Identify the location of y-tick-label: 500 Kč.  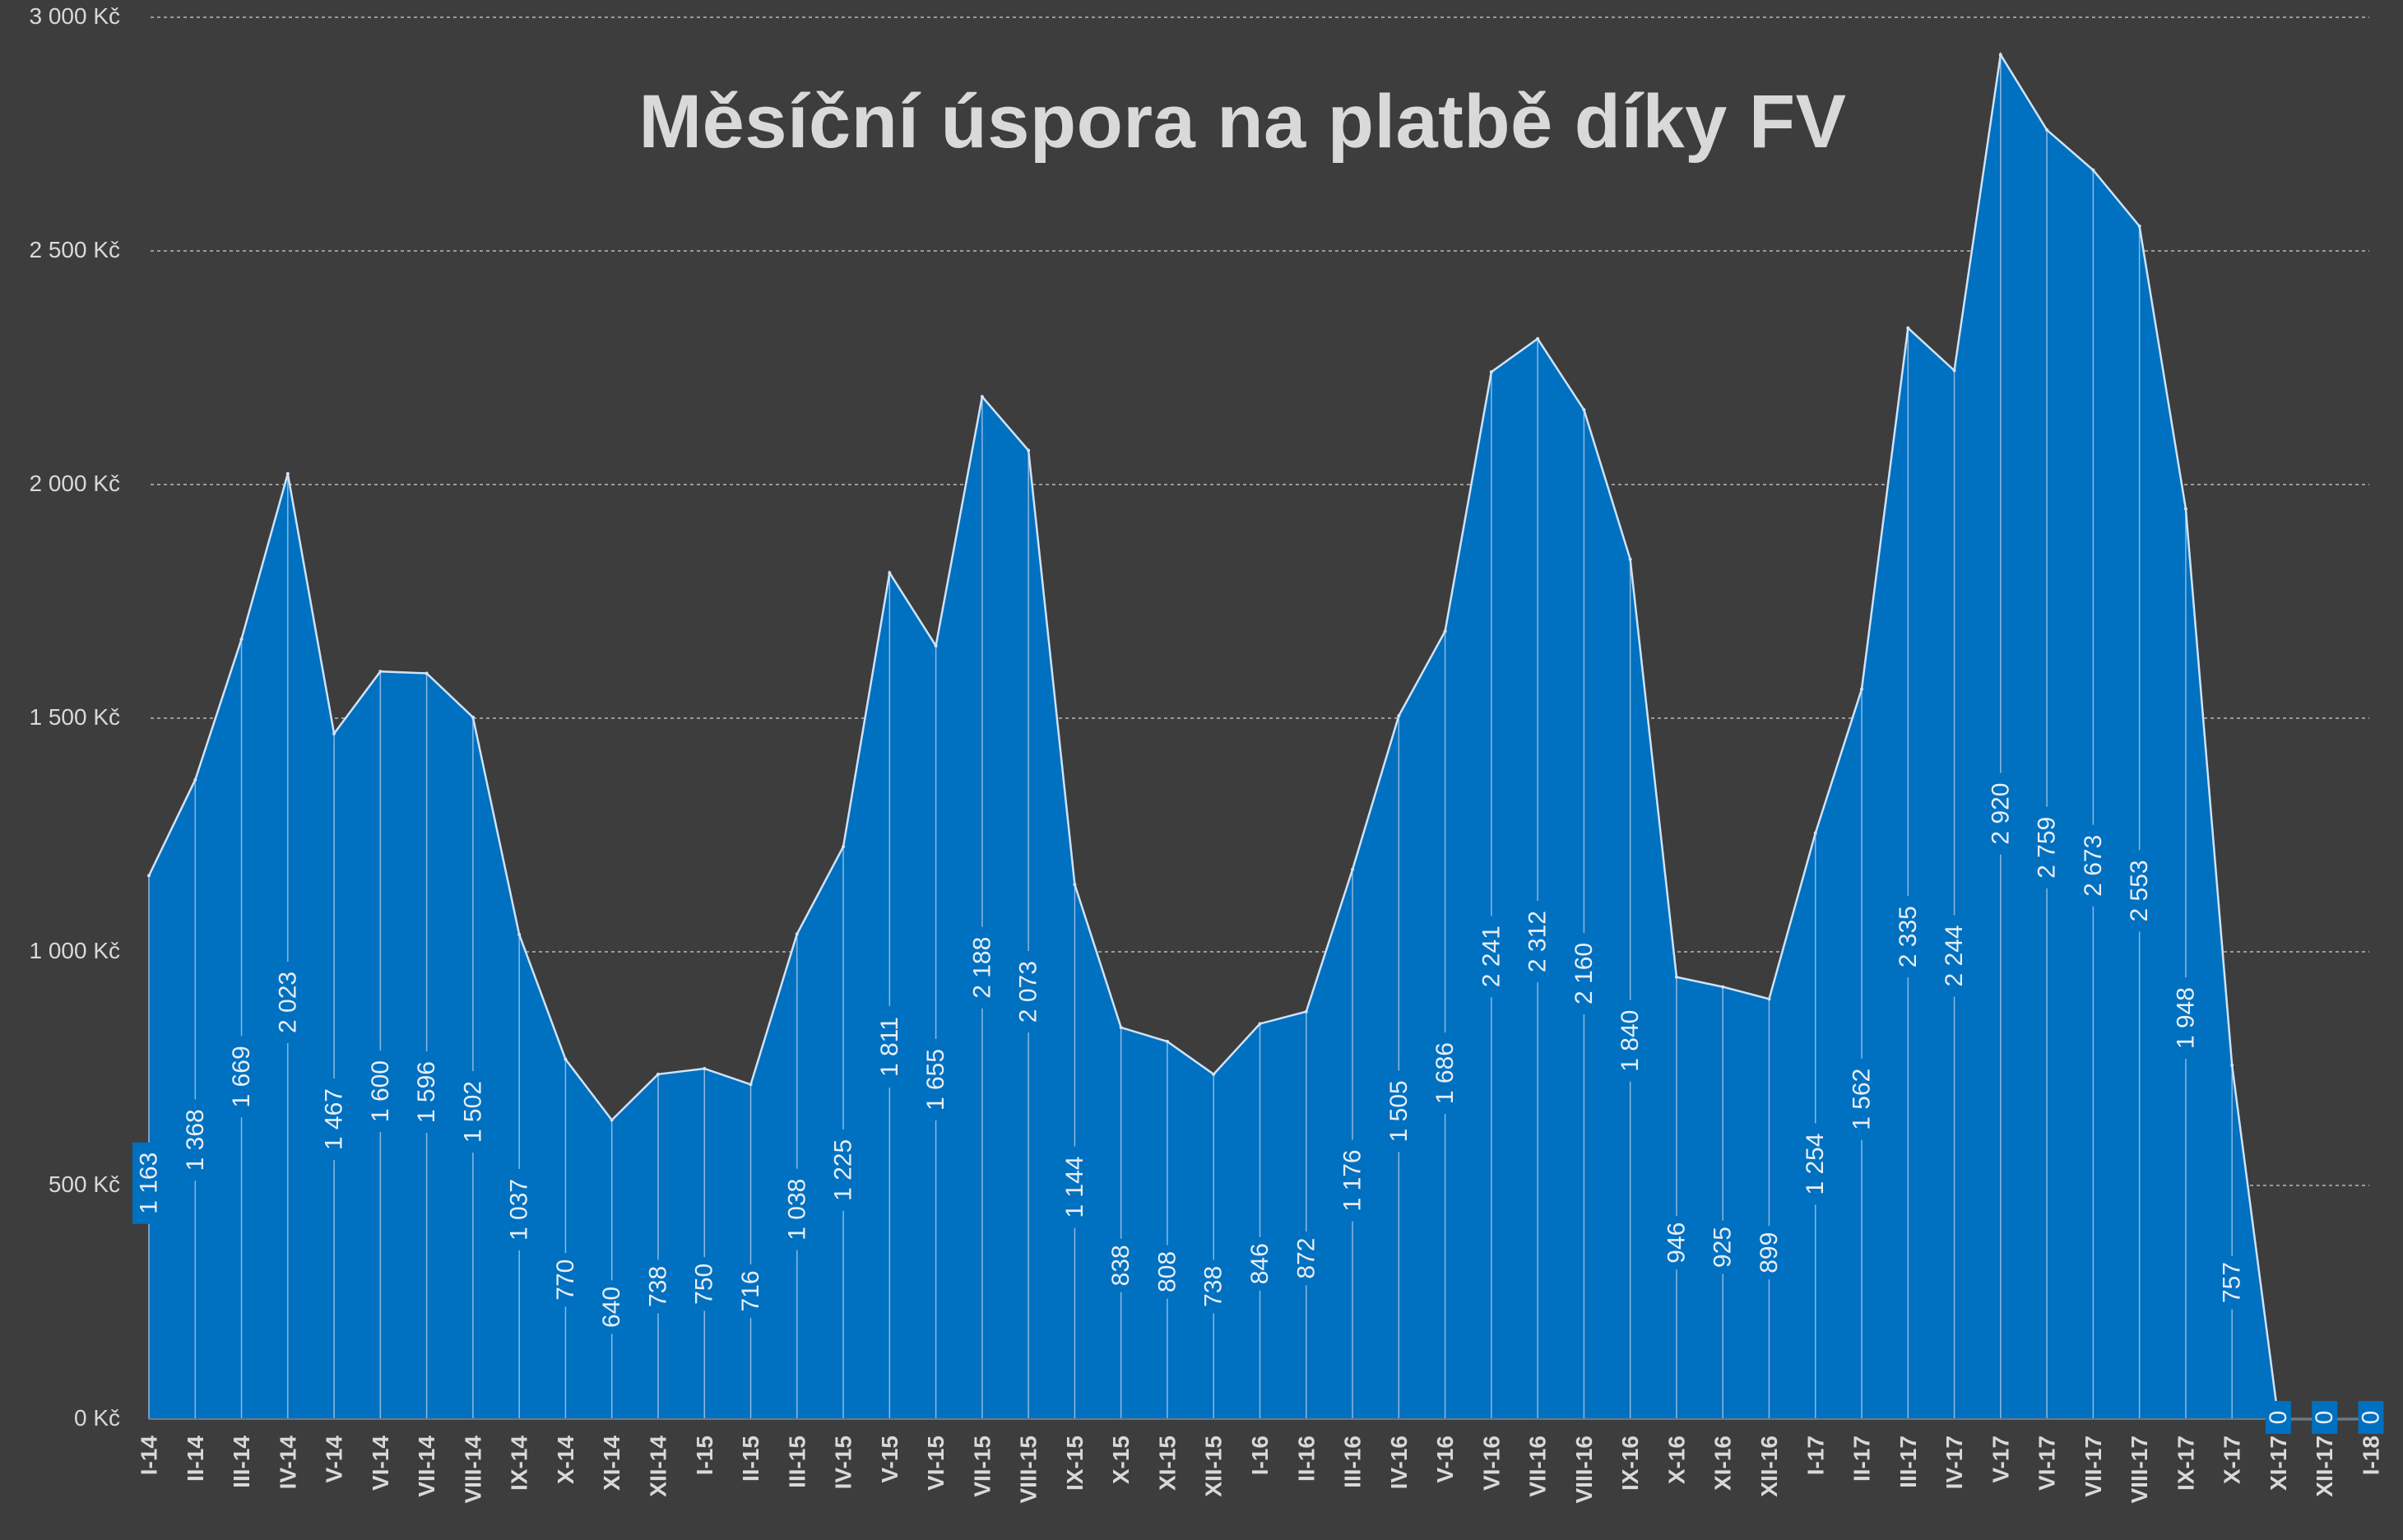
(84, 1184).